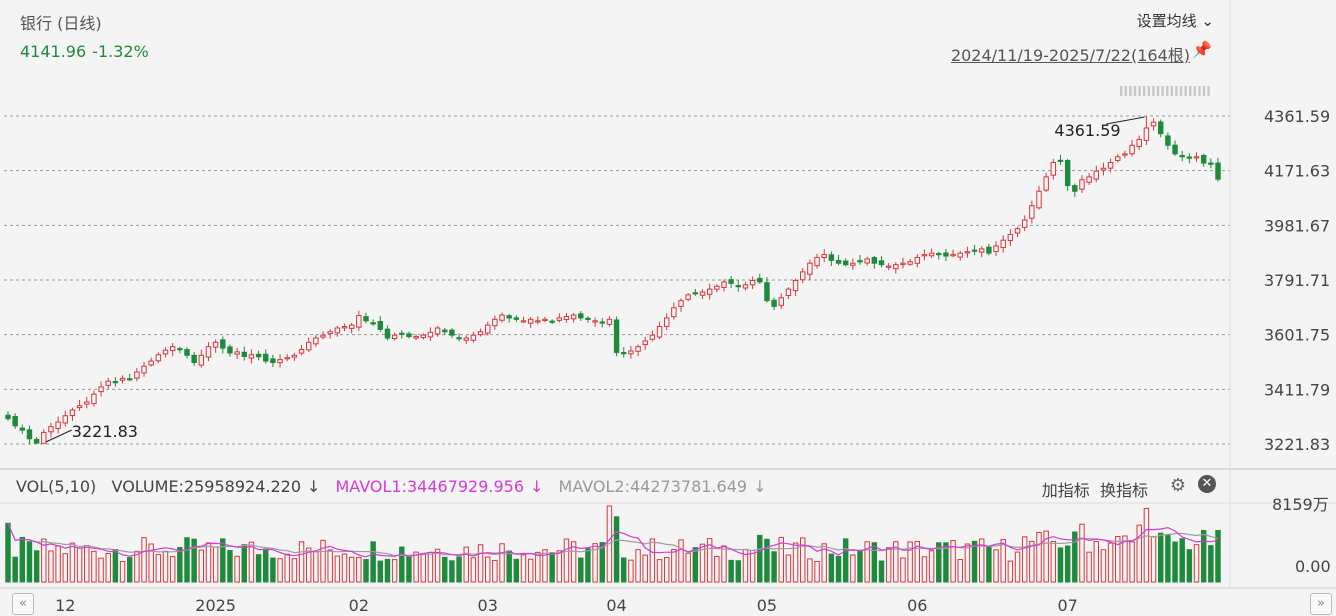  What do you see at coordinates (917, 605) in the screenshot?
I see `x-tick-label: 06` at bounding box center [917, 605].